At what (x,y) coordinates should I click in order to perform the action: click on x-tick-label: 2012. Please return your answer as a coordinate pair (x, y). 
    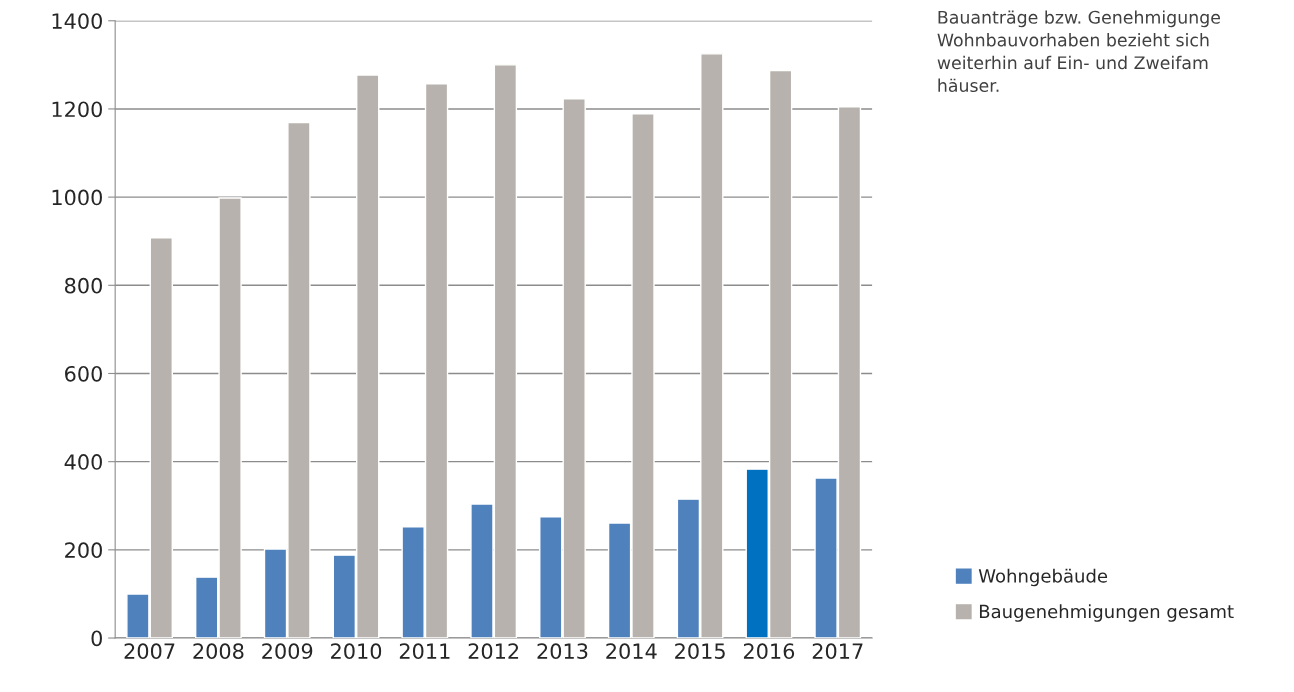
    Looking at the image, I should click on (493, 651).